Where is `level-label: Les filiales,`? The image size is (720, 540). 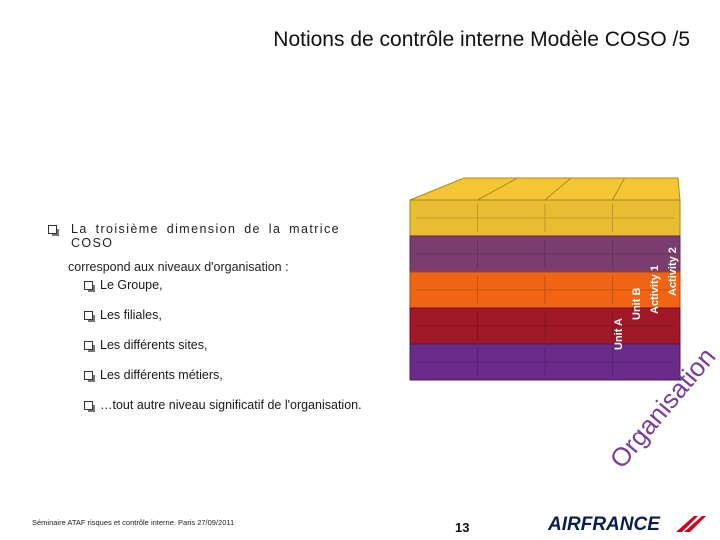 level-label: Les filiales, is located at coordinates (131, 315).